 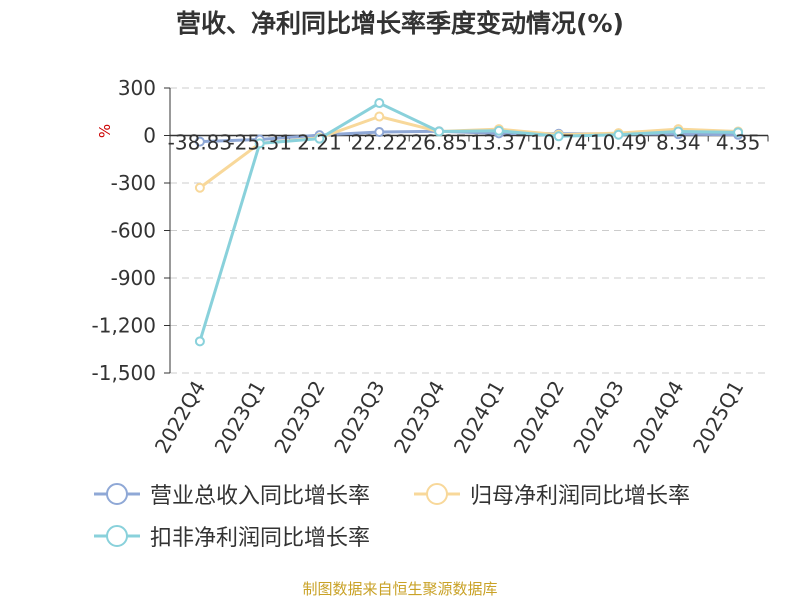 I want to click on x-tick-label: 2023Q2, so click(x=299, y=417).